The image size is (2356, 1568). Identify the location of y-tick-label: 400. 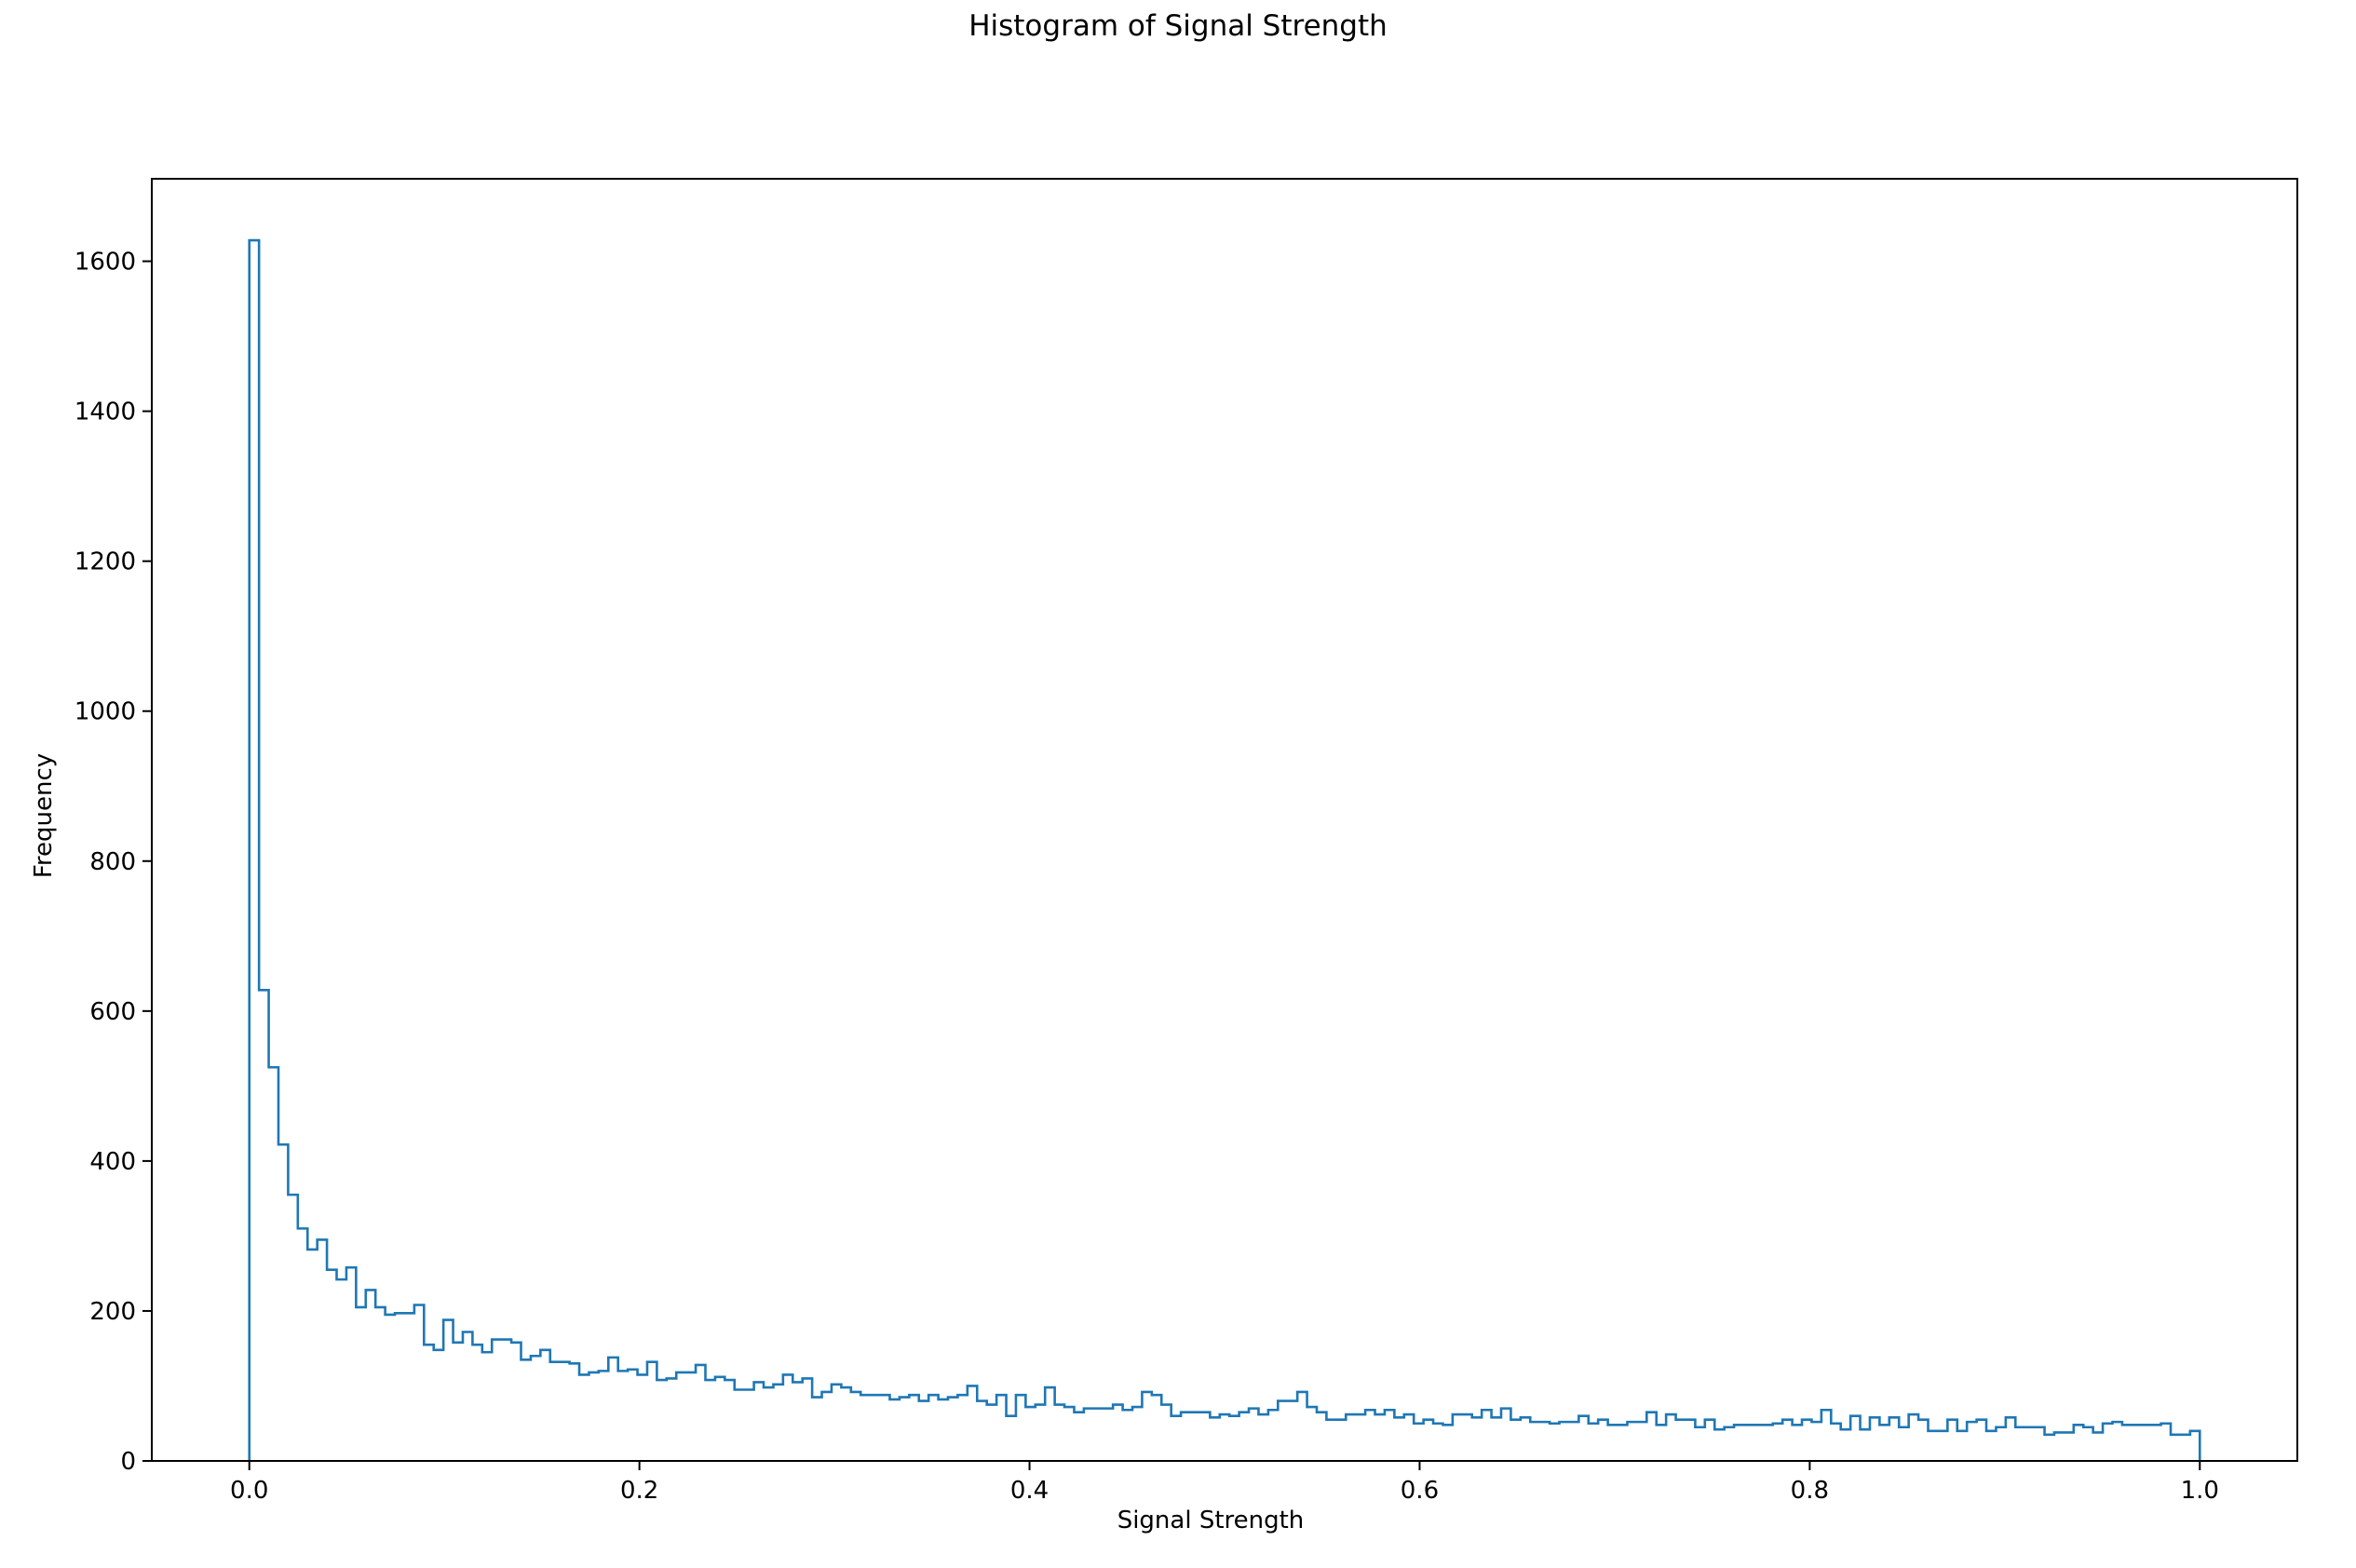
(113, 1162).